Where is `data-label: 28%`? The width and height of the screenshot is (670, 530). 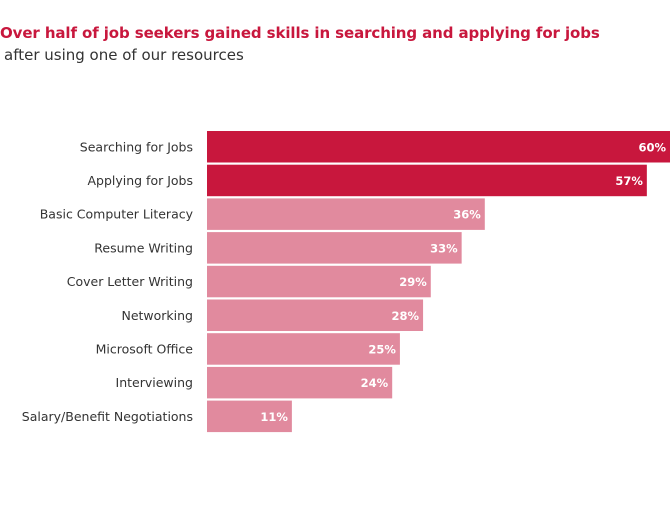
data-label: 28% is located at coordinates (406, 316).